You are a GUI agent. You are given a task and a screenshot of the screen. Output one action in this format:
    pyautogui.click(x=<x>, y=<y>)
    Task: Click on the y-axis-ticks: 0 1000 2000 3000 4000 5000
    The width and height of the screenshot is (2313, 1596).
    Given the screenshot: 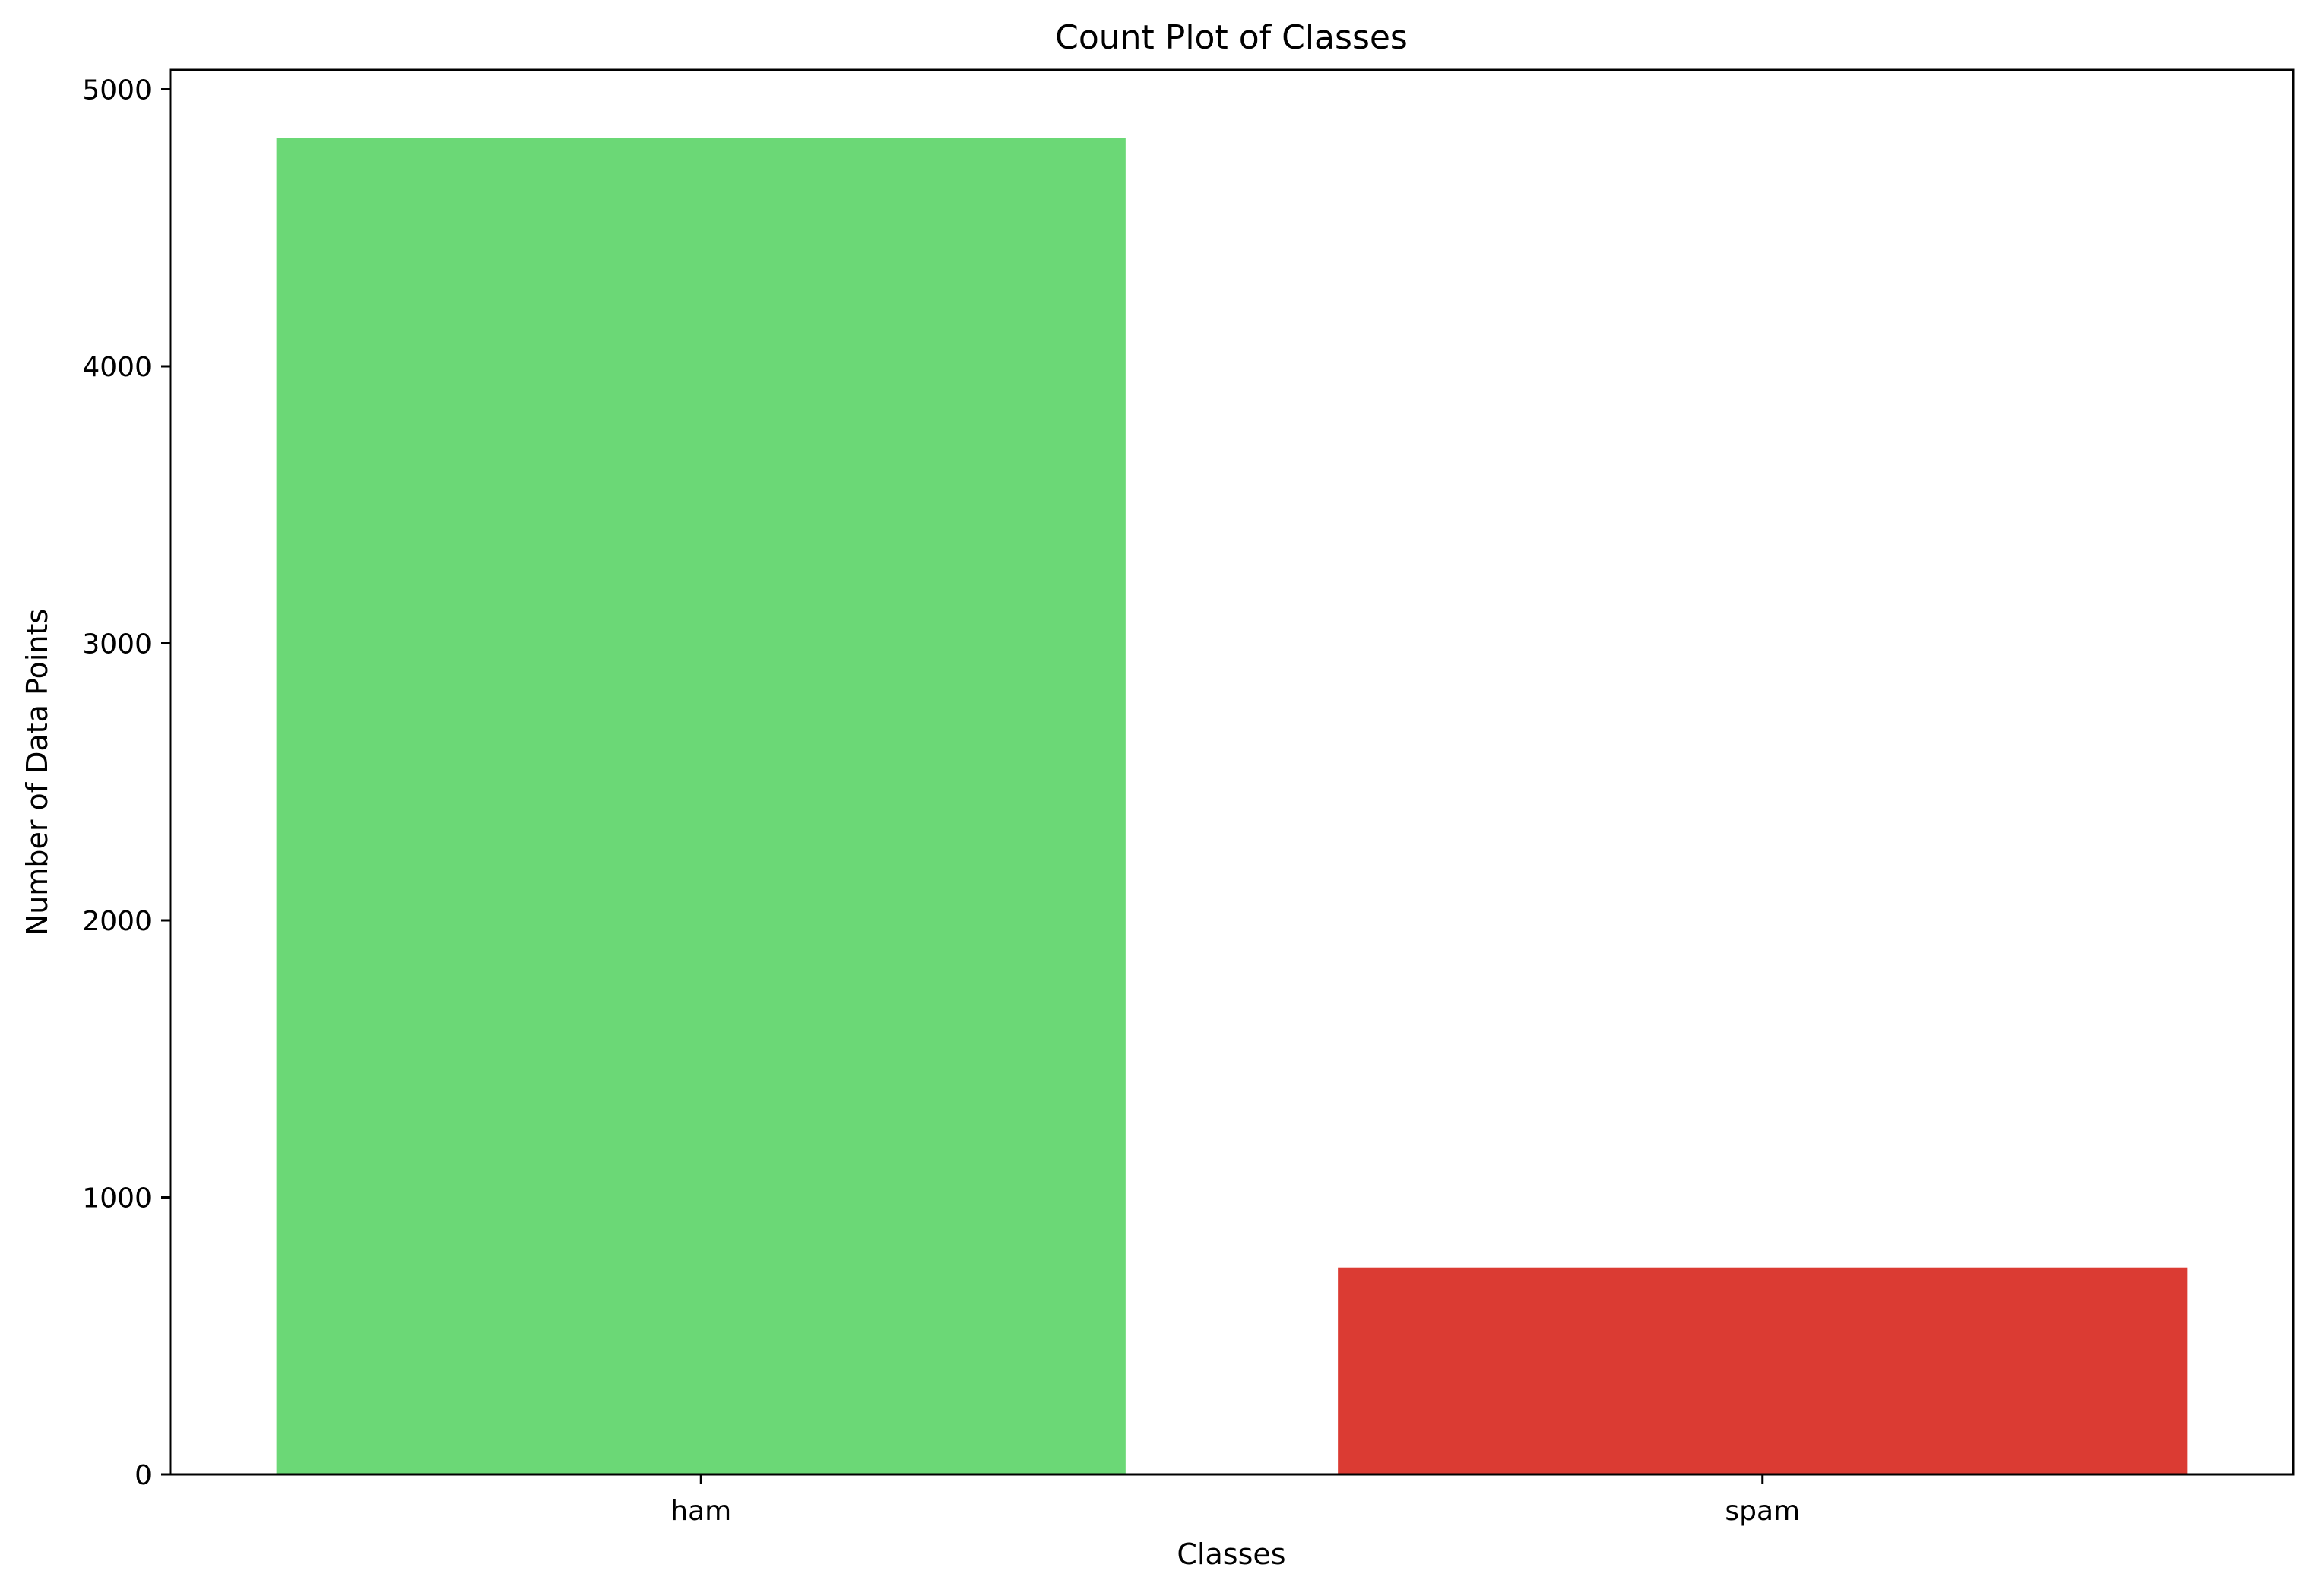 What is the action you would take?
    pyautogui.click(x=126, y=783)
    